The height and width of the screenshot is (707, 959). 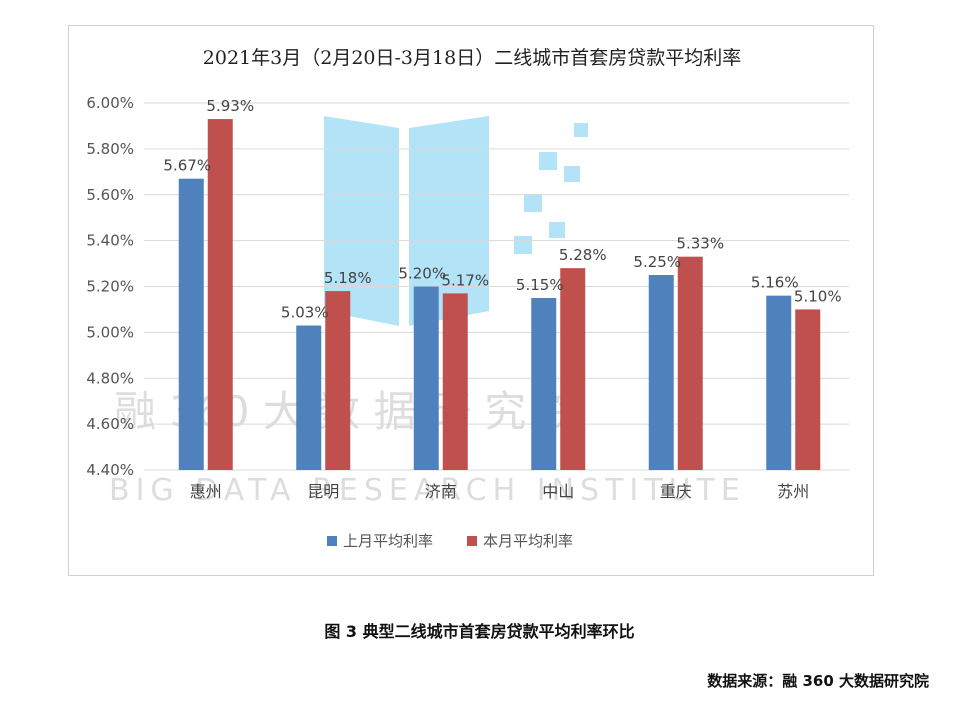 I want to click on category-label: 昆明, so click(x=323, y=491).